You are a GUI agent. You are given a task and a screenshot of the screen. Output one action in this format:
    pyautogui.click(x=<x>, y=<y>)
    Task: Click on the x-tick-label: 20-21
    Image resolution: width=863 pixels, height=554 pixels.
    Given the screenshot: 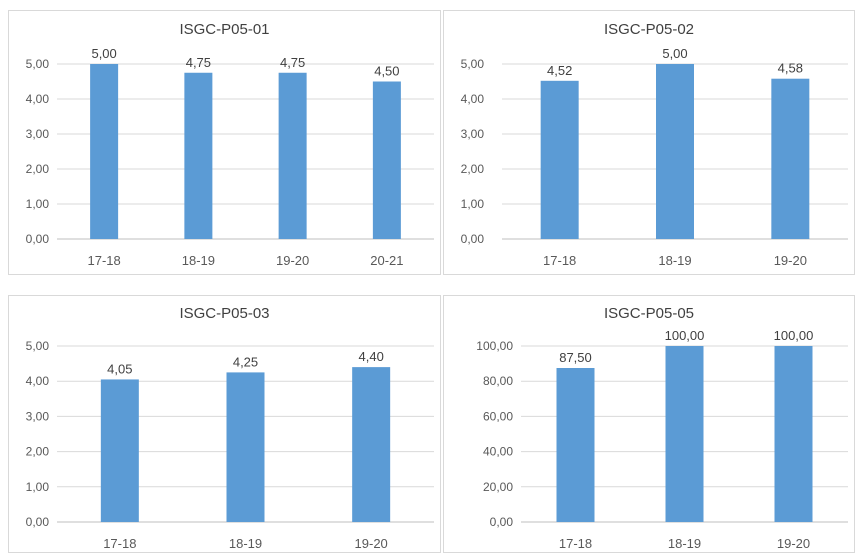 What is the action you would take?
    pyautogui.click(x=386, y=260)
    